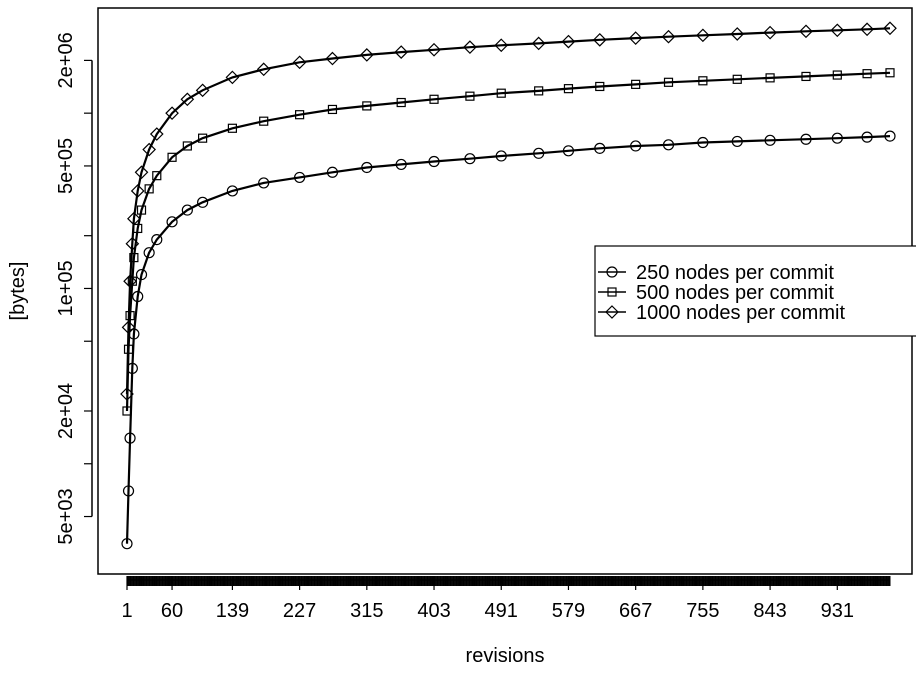 Image resolution: width=916 pixels, height=673 pixels. Describe the element at coordinates (126, 611) in the screenshot. I see `x-tick-label: 1` at that location.